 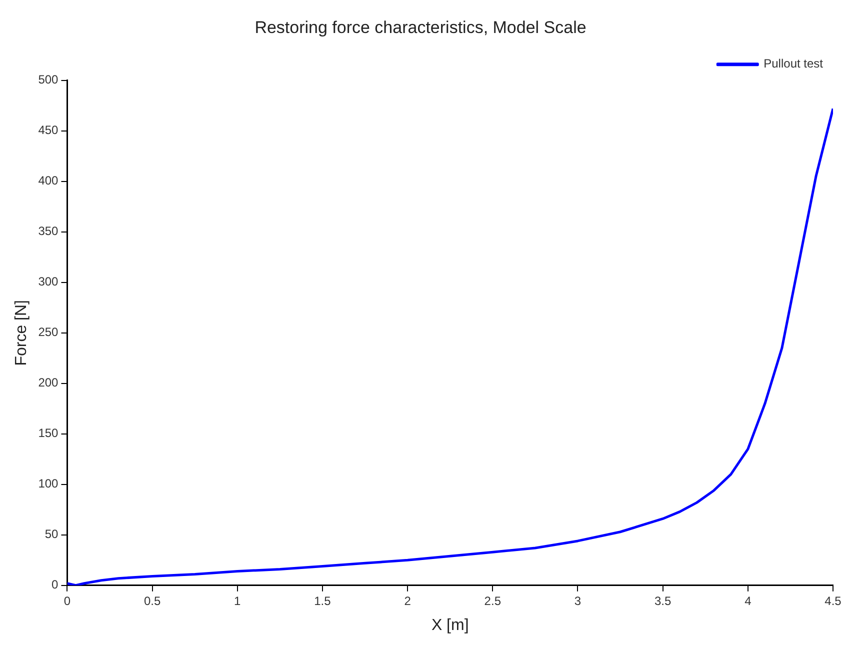 What do you see at coordinates (55, 585) in the screenshot?
I see `y-tick-label: 0` at bounding box center [55, 585].